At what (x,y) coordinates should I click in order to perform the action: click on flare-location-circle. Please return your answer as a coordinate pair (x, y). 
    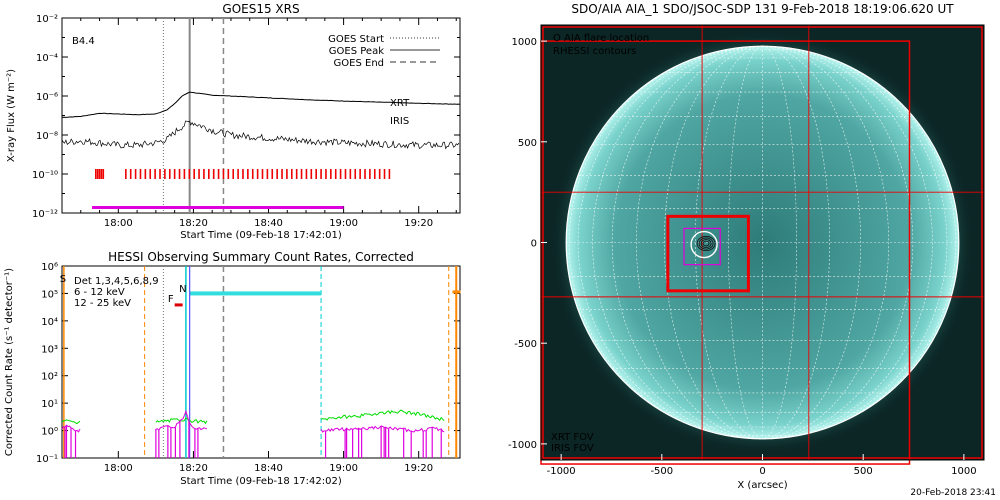
    Looking at the image, I should click on (704, 244).